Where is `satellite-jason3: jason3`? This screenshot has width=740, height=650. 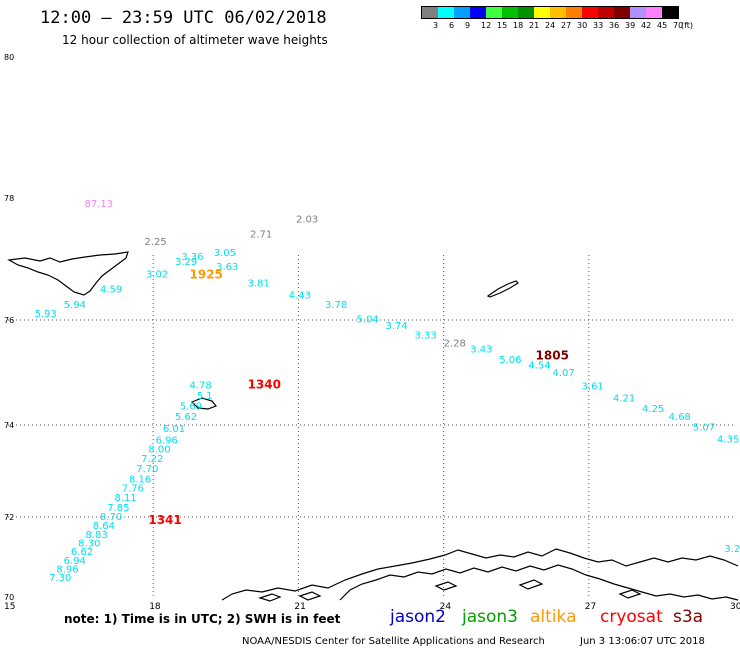
satellite-jason3: jason3 is located at coordinates (490, 617).